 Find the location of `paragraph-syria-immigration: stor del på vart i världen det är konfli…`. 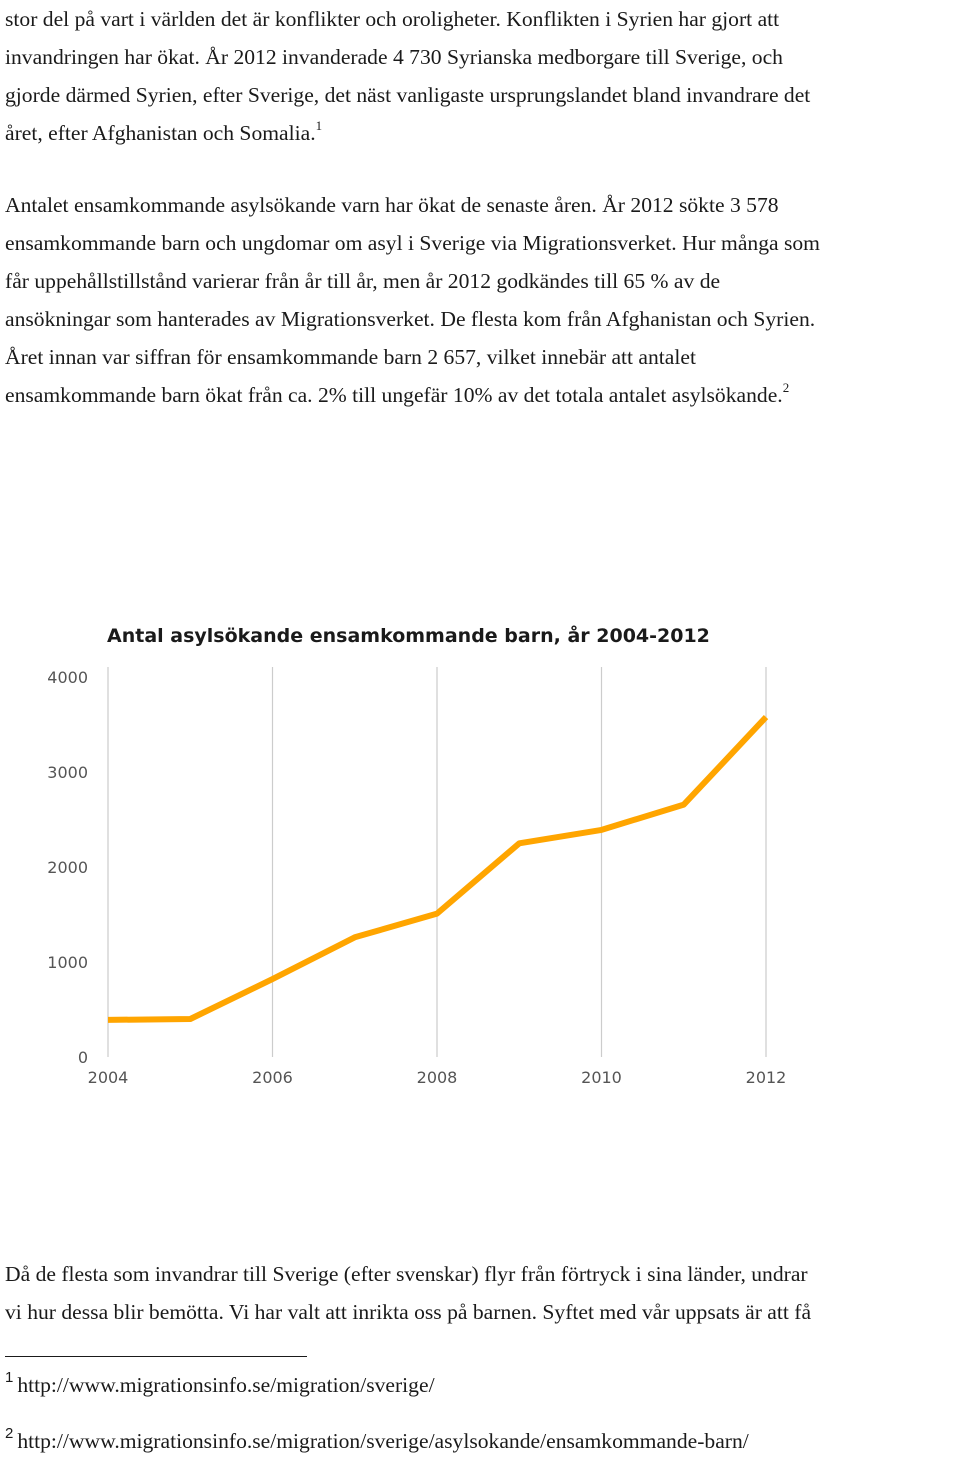

paragraph-syria-immigration: stor del på vart i världen det är konfli… is located at coordinates (482, 76).